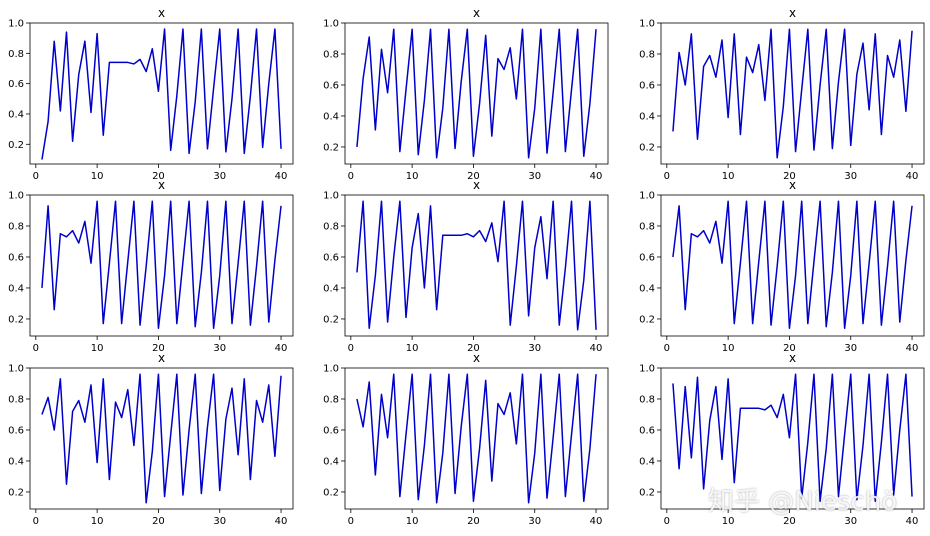 The image size is (930, 536). I want to click on subplot-8: x 0 10 20 30 40 0.2 0.4 0.6 0.8 1.0, so click(466, 439).